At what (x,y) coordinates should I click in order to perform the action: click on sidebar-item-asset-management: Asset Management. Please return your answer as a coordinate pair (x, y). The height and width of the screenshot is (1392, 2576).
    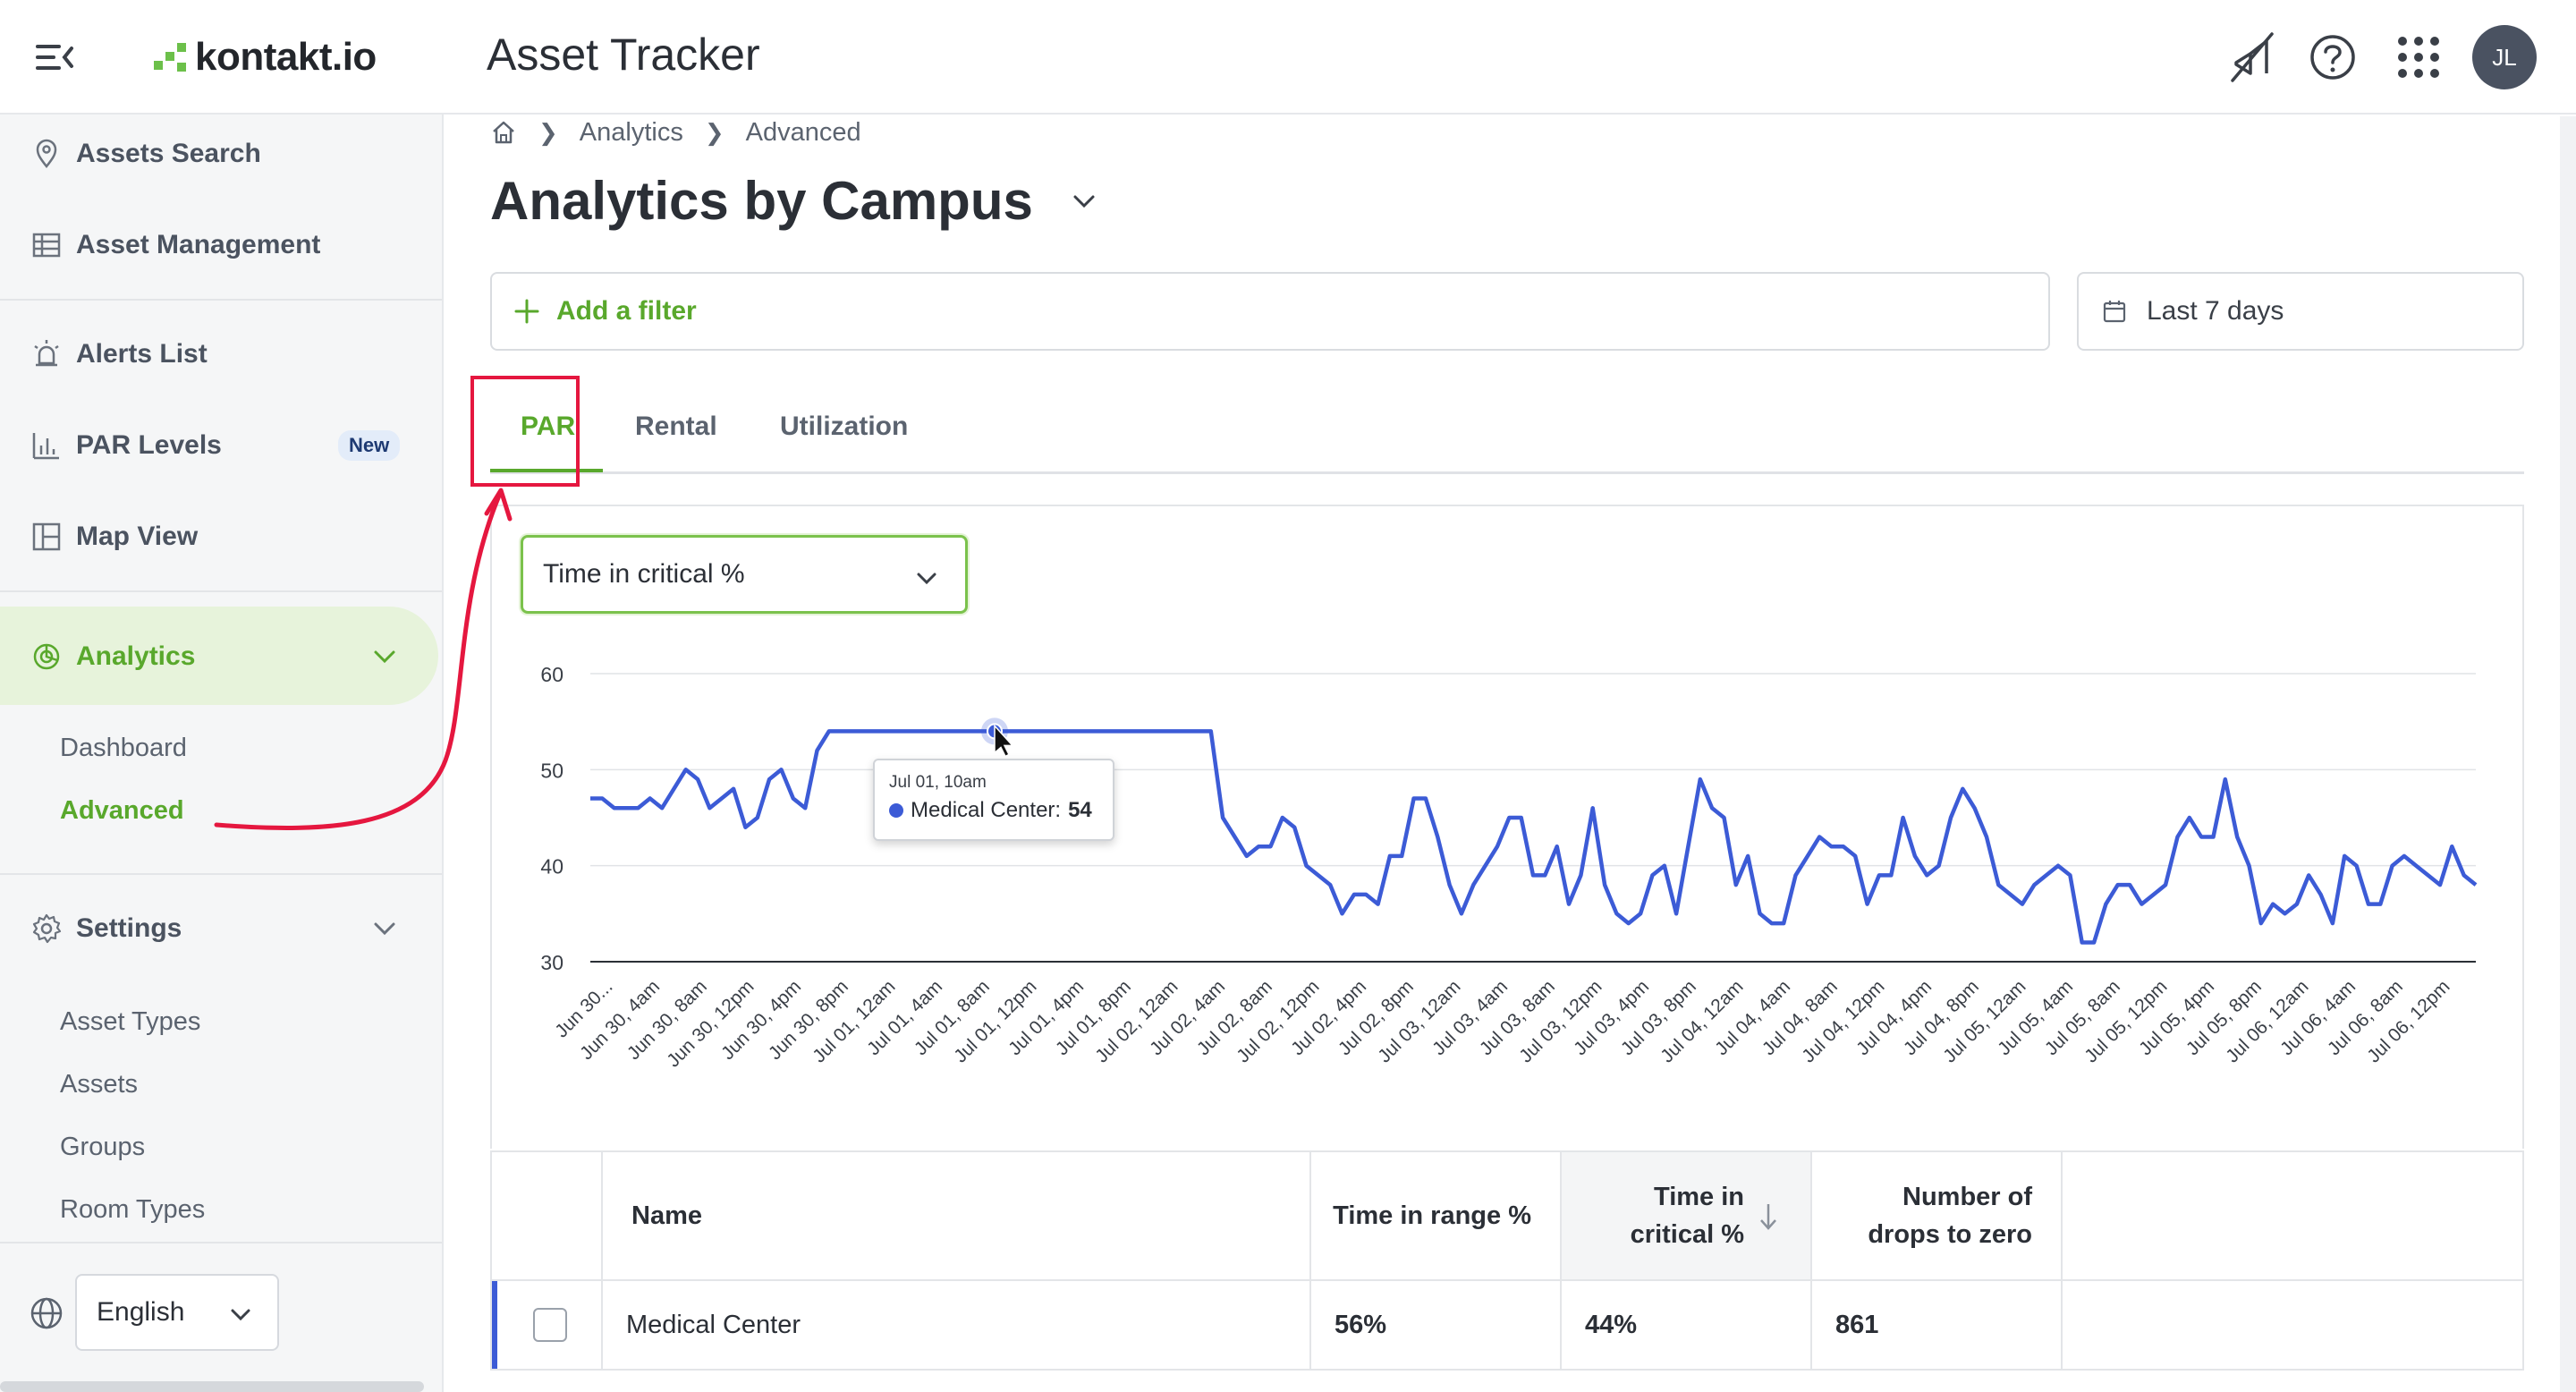
    Looking at the image, I should click on (222, 245).